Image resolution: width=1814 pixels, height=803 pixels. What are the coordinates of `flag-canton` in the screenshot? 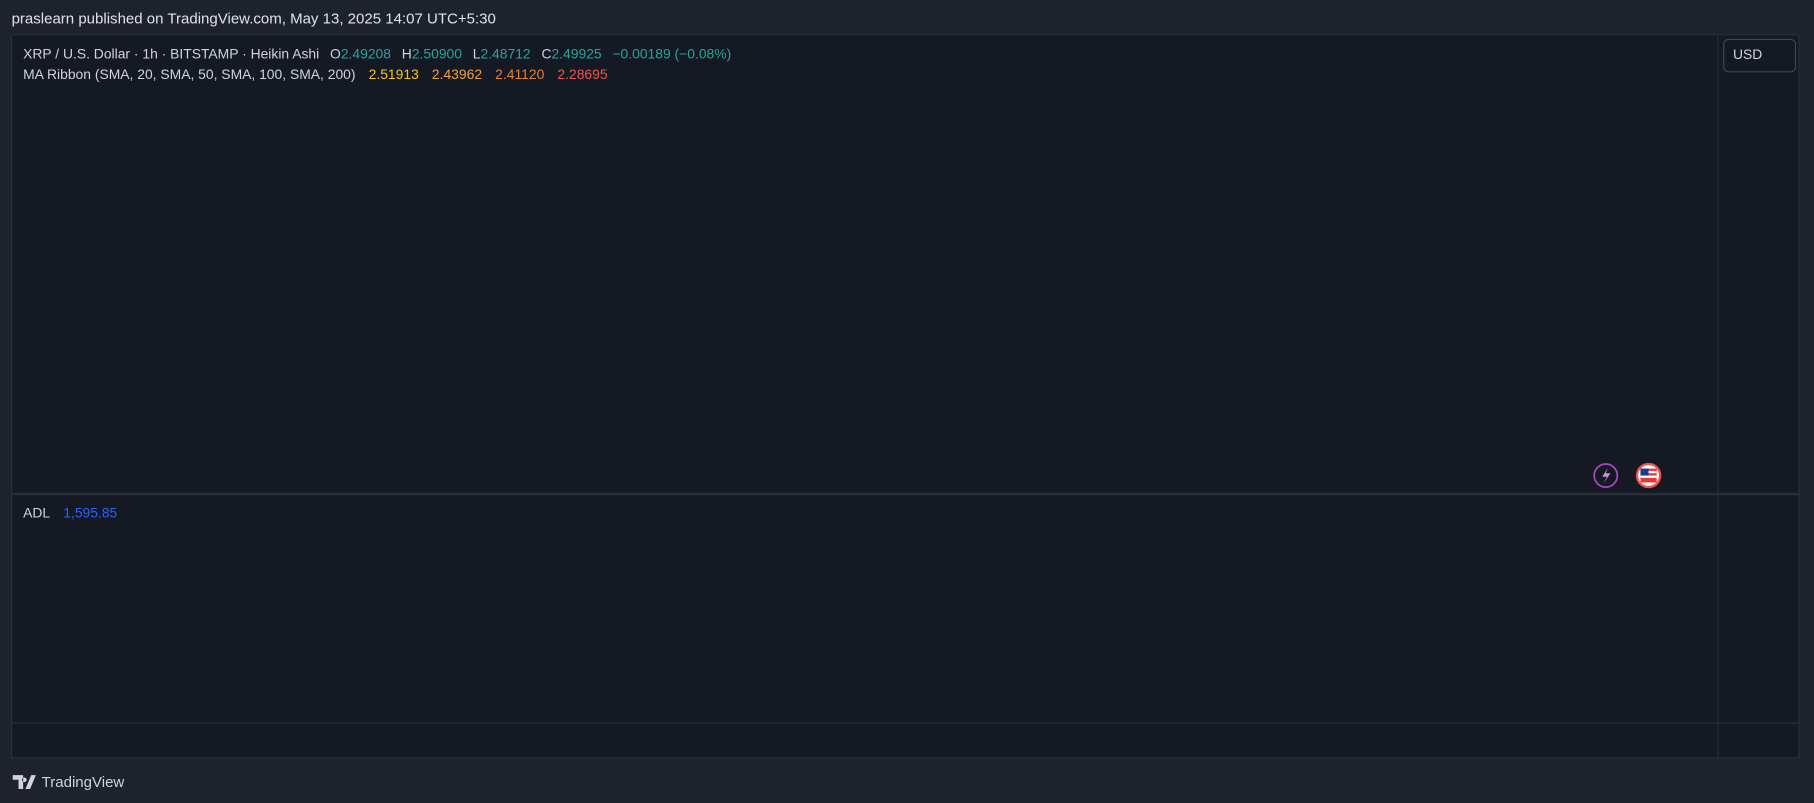 It's located at (1644, 472).